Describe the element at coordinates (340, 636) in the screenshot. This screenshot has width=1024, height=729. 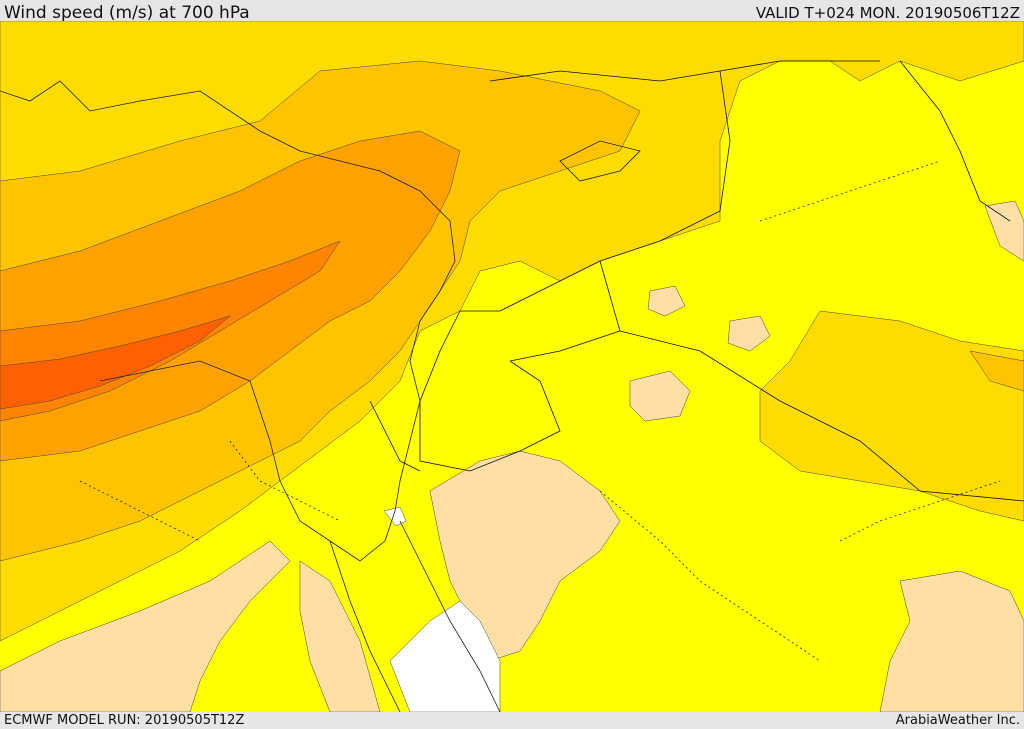
I see `low-wind-zone-redsea` at that location.